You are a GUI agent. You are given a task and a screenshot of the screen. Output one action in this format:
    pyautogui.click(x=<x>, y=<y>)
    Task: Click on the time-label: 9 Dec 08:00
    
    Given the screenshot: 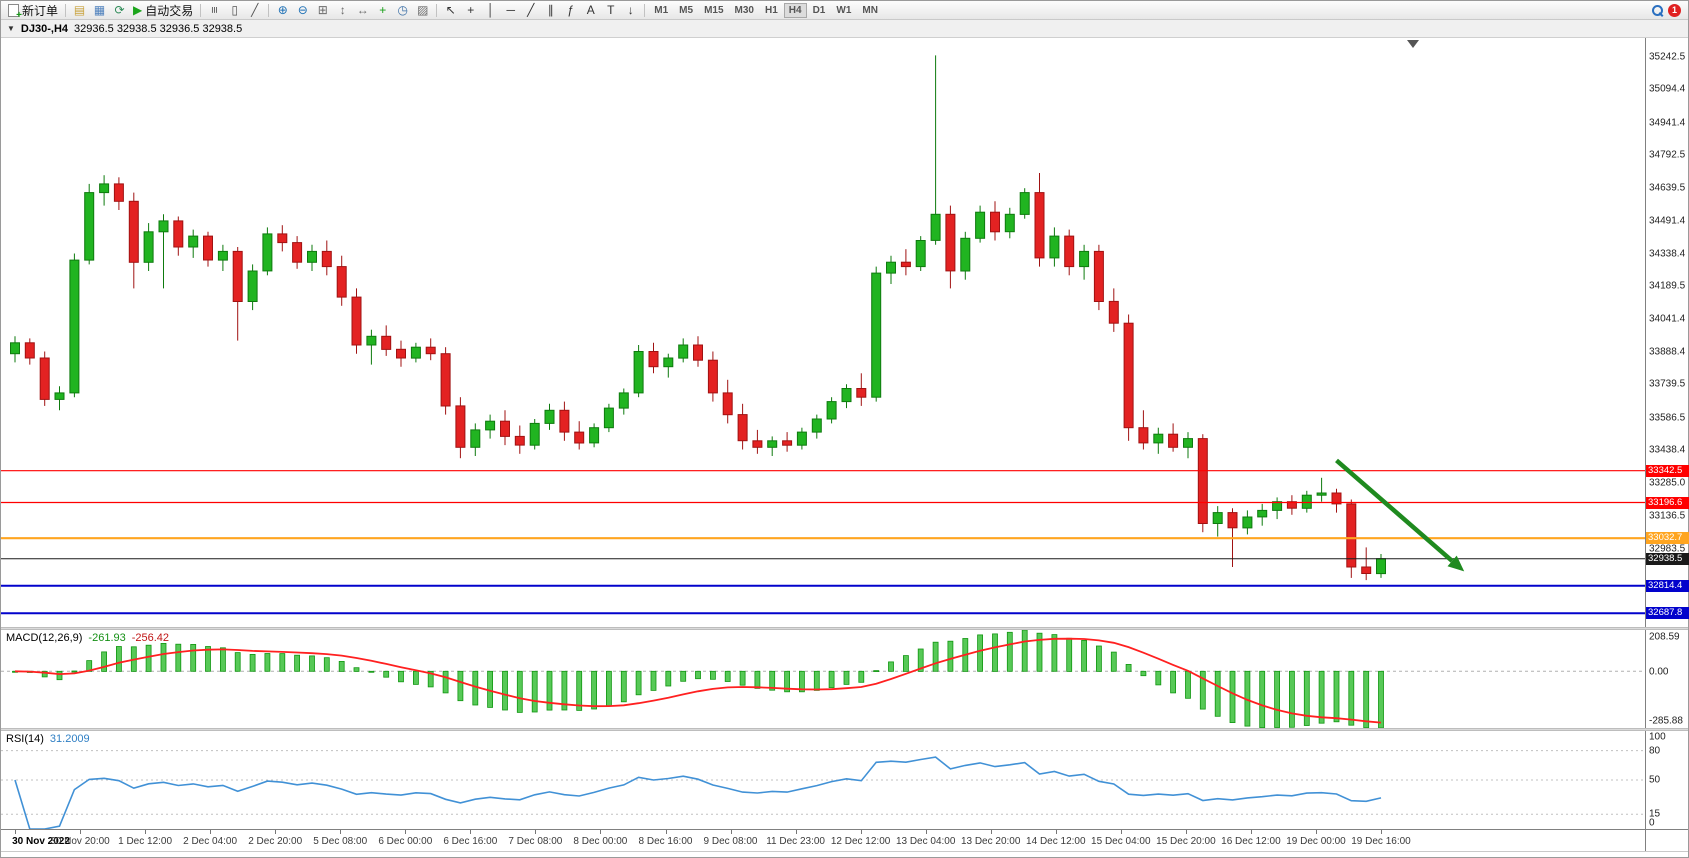 What is the action you would take?
    pyautogui.click(x=730, y=841)
    